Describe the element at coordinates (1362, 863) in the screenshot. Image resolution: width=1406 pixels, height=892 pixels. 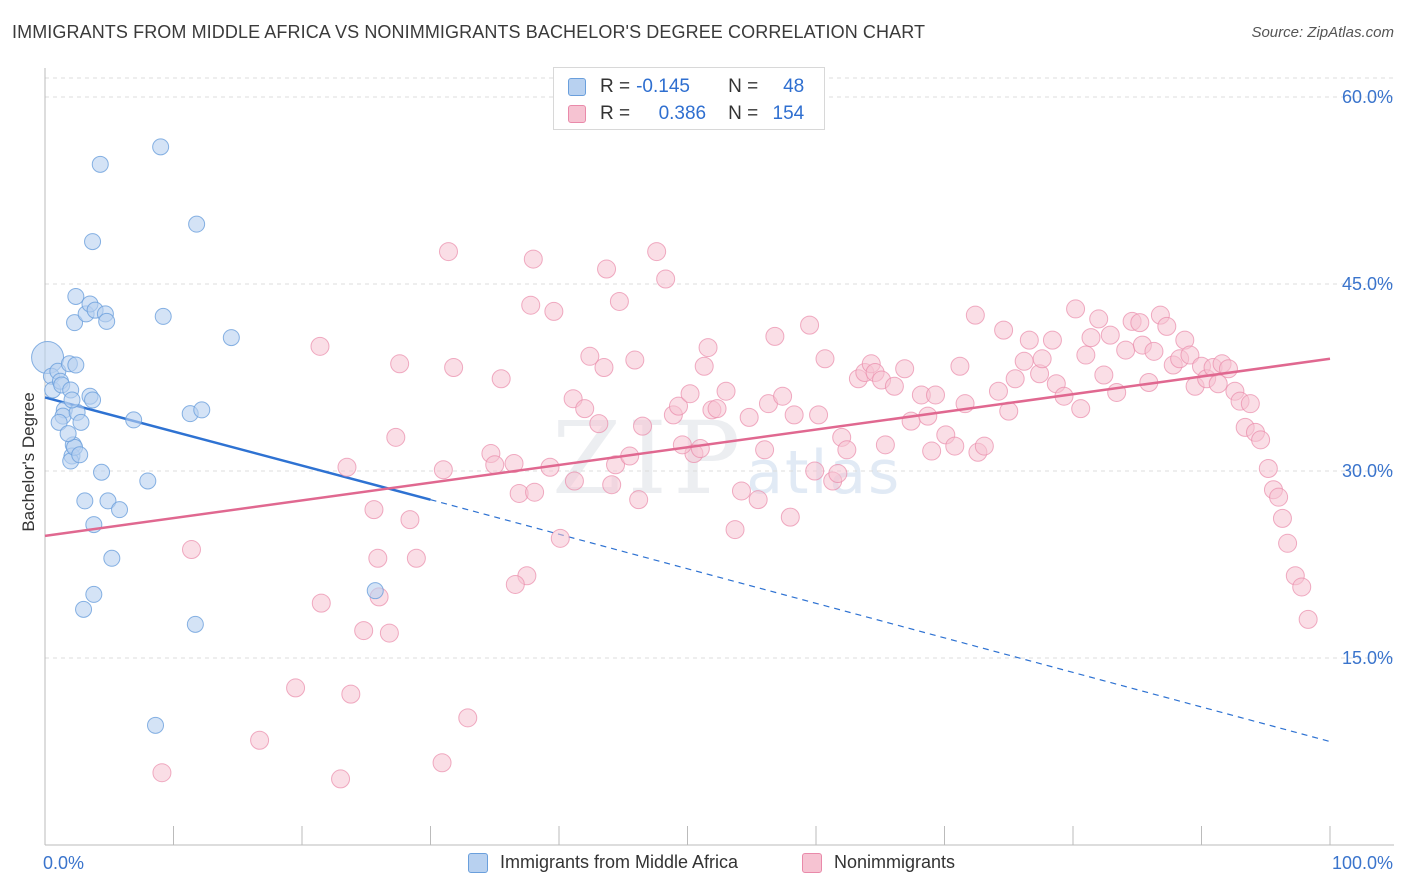
I see `x-tick-label: 100.0%` at that location.